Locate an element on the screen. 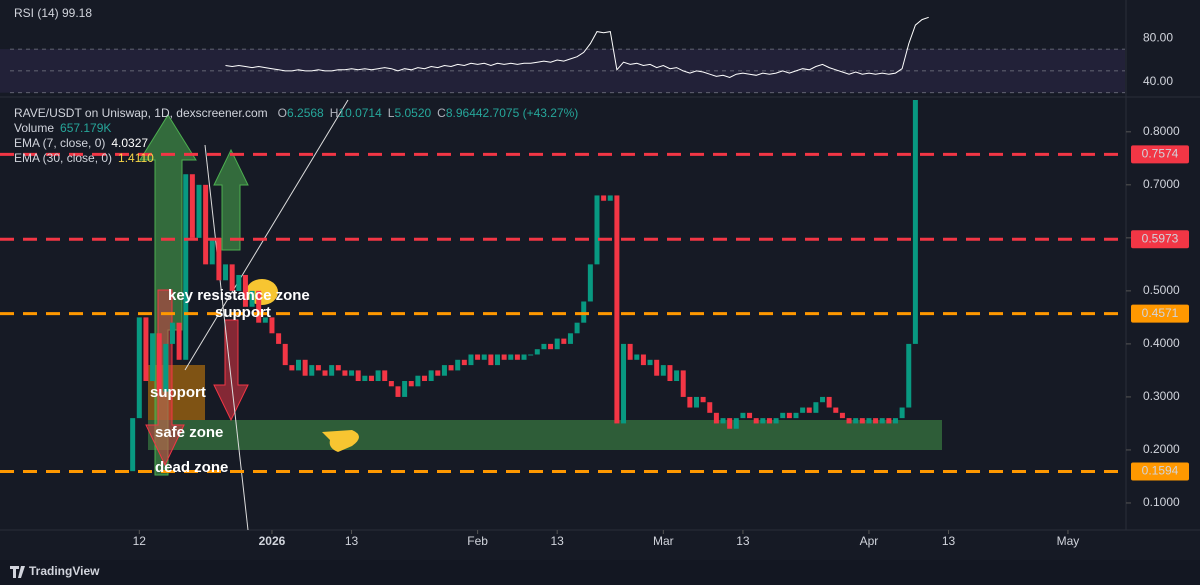 The width and height of the screenshot is (1200, 585). legend-value: 10.0714 is located at coordinates (360, 113).